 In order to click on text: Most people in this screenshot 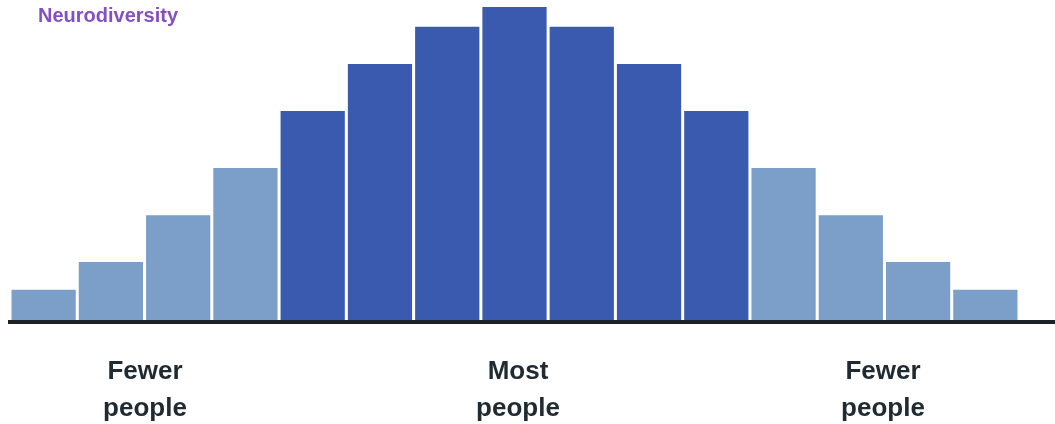, I will do `click(518, 389)`.